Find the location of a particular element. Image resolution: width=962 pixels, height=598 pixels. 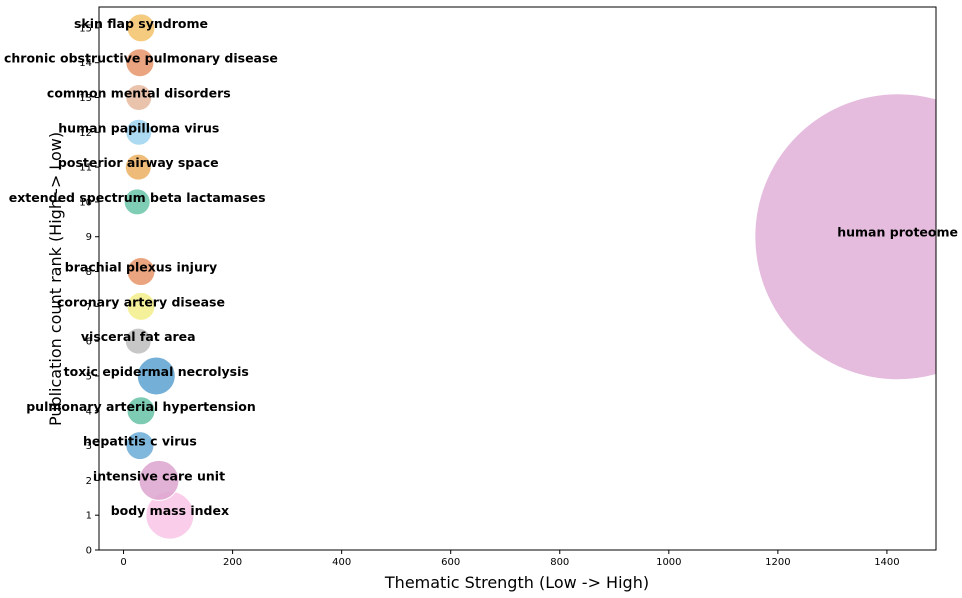

x-tick-label: 200 is located at coordinates (232, 562).